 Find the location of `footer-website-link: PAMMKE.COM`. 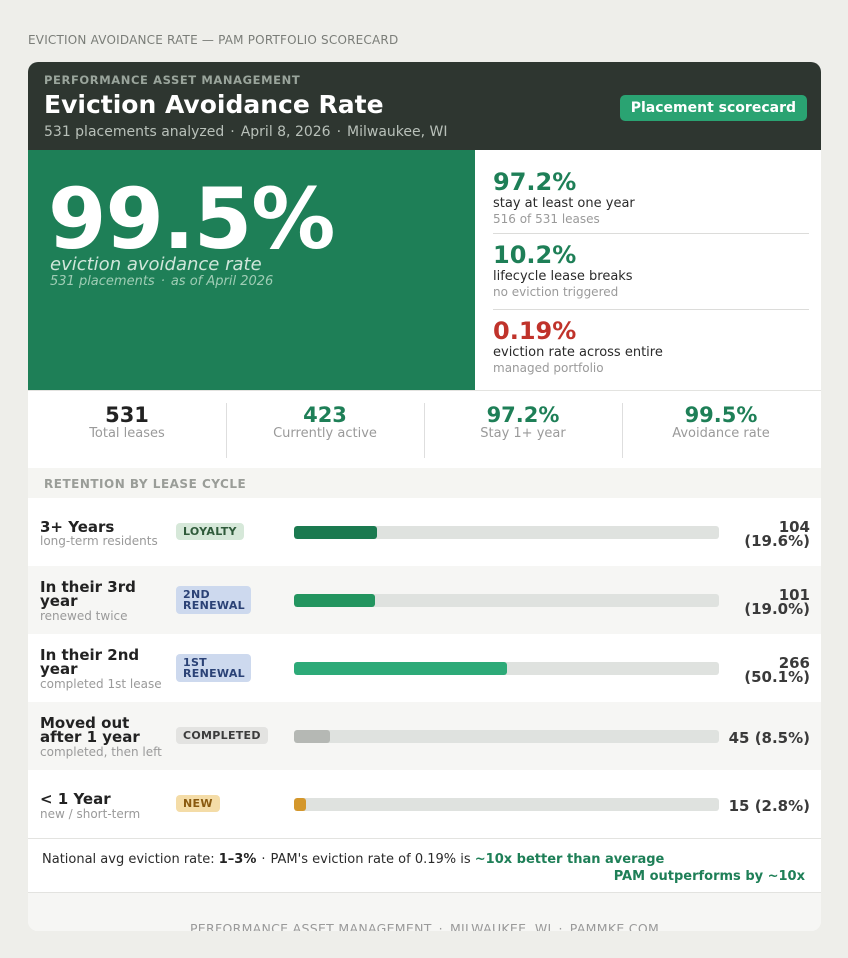

footer-website-link: PAMMKE.COM is located at coordinates (614, 926).